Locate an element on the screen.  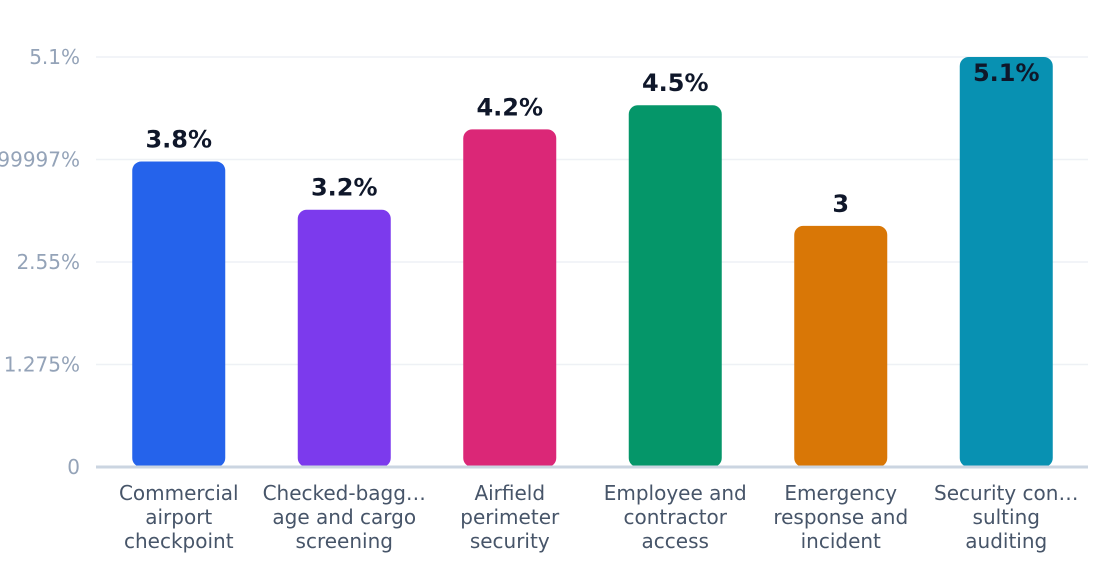
bar-value-label: 4.5% is located at coordinates (675, 83).